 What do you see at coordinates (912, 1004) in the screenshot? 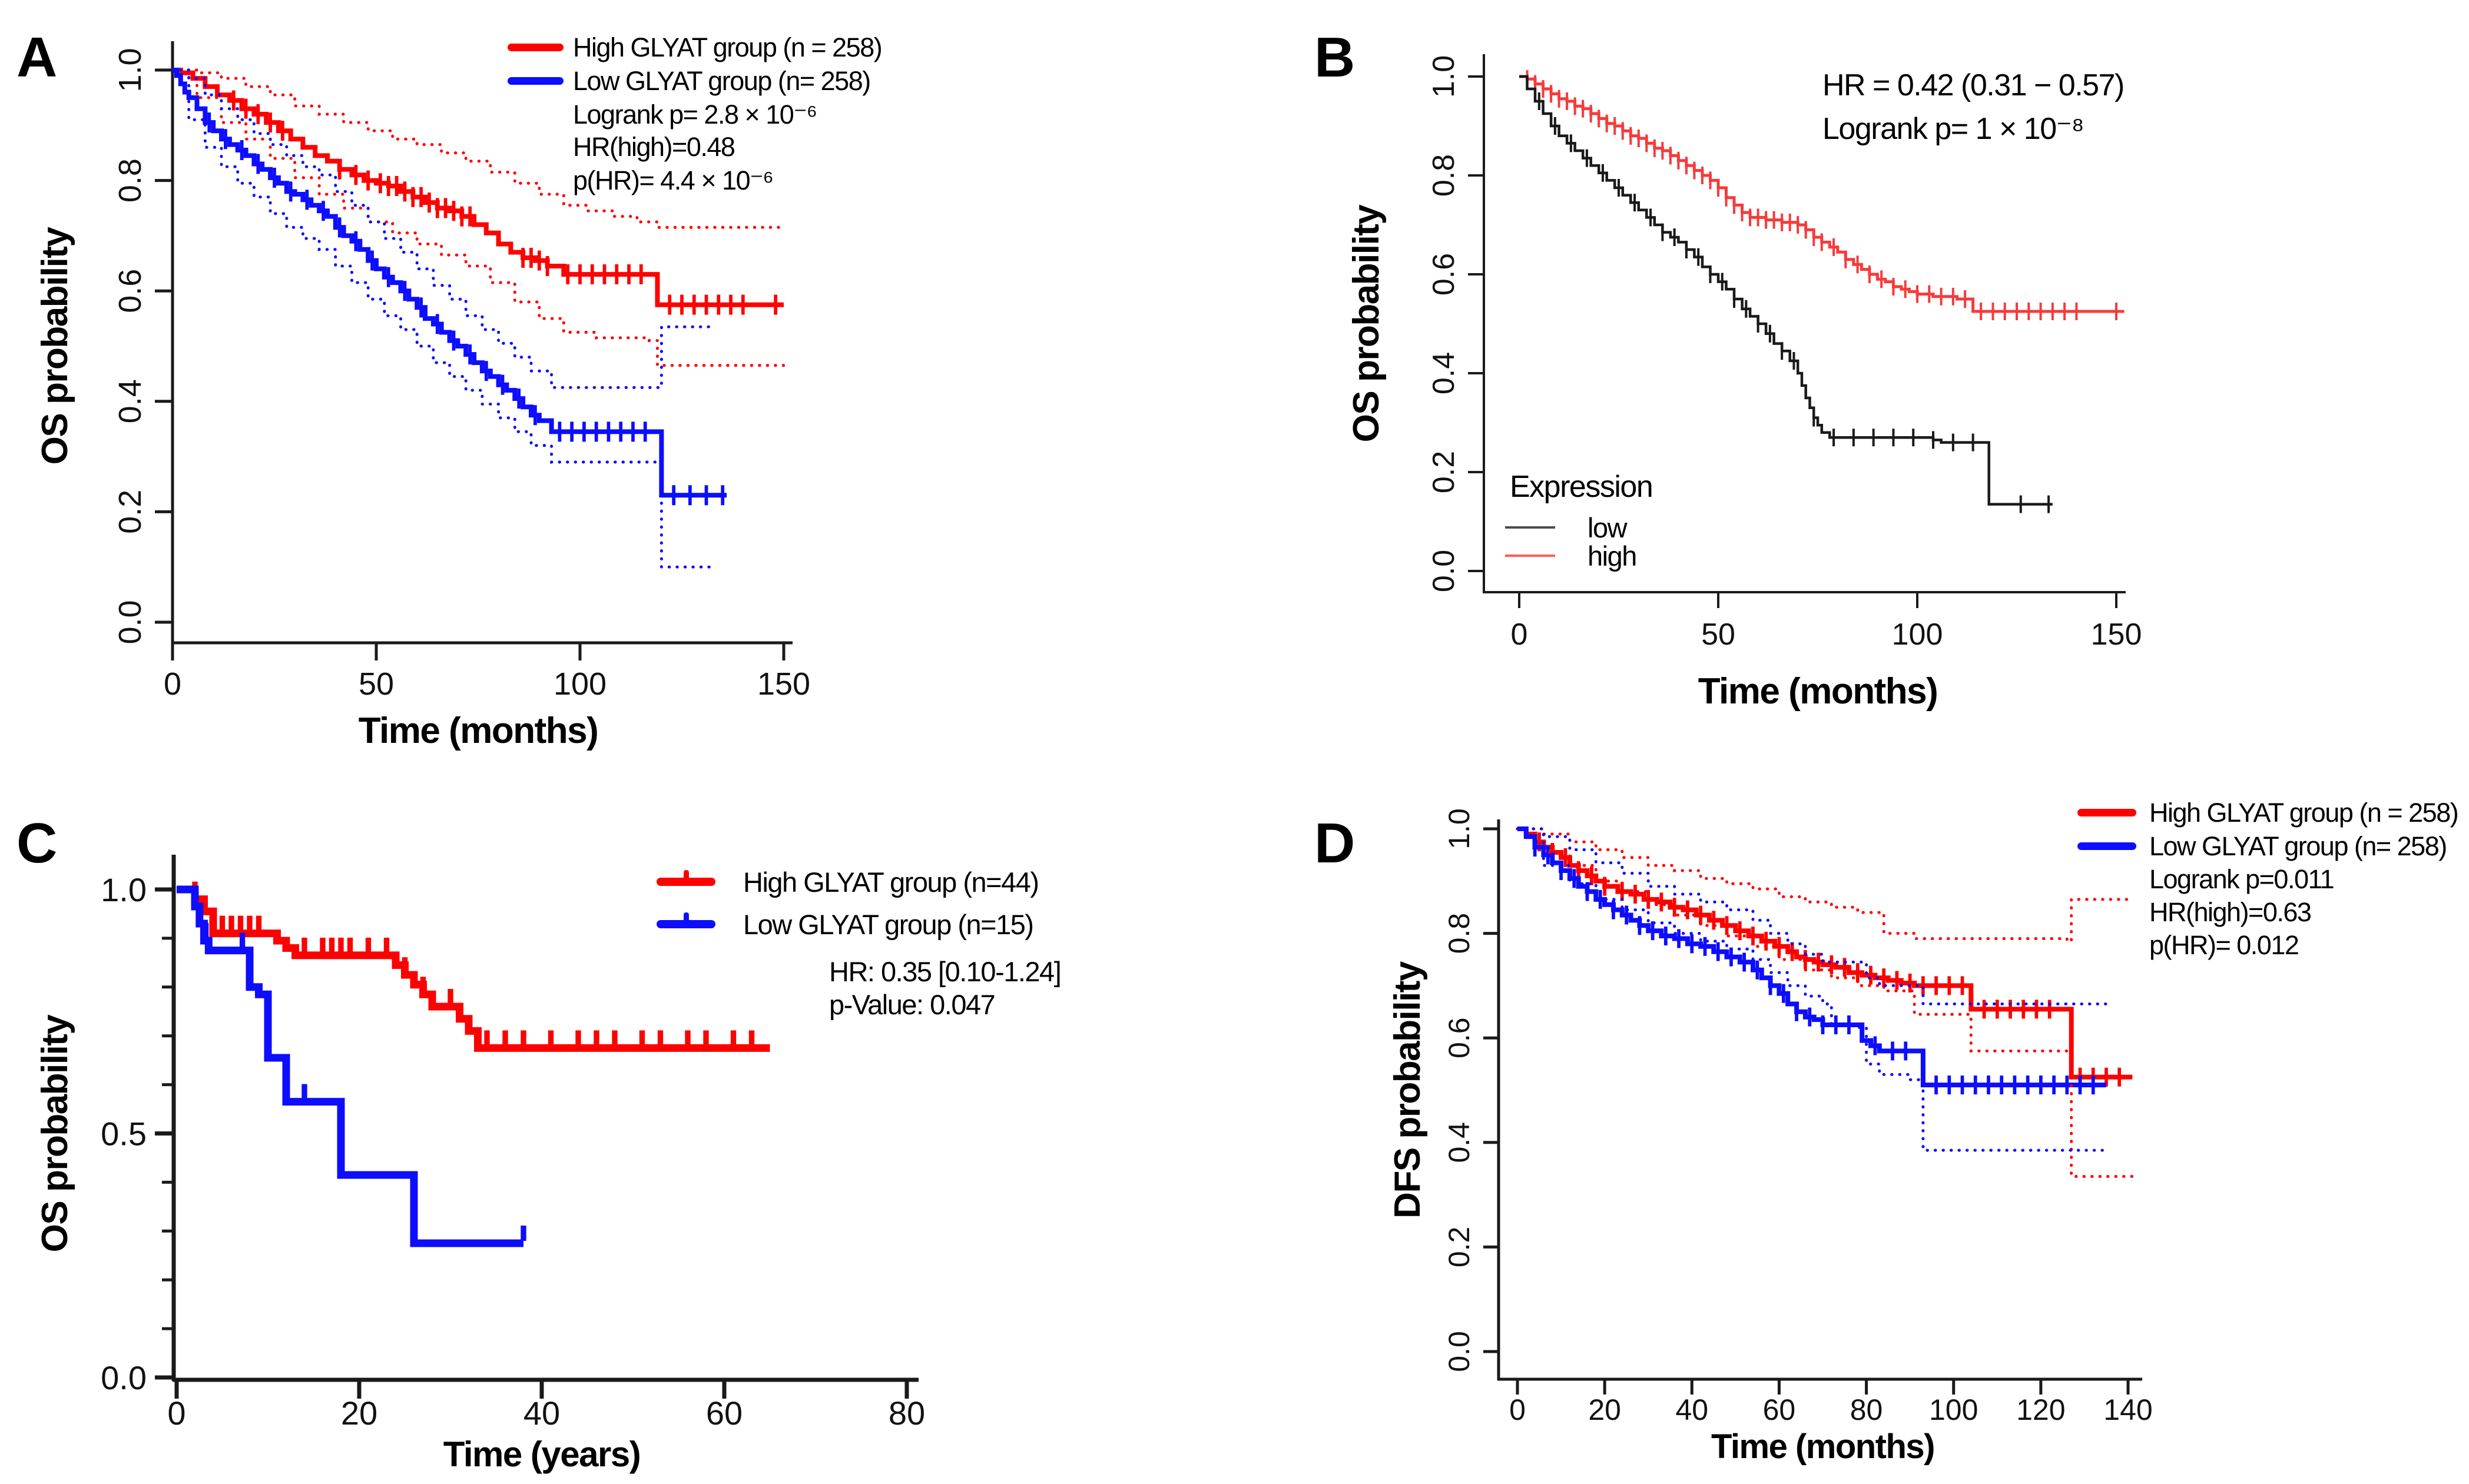
I see `p-value: p-Value: 0.047` at bounding box center [912, 1004].